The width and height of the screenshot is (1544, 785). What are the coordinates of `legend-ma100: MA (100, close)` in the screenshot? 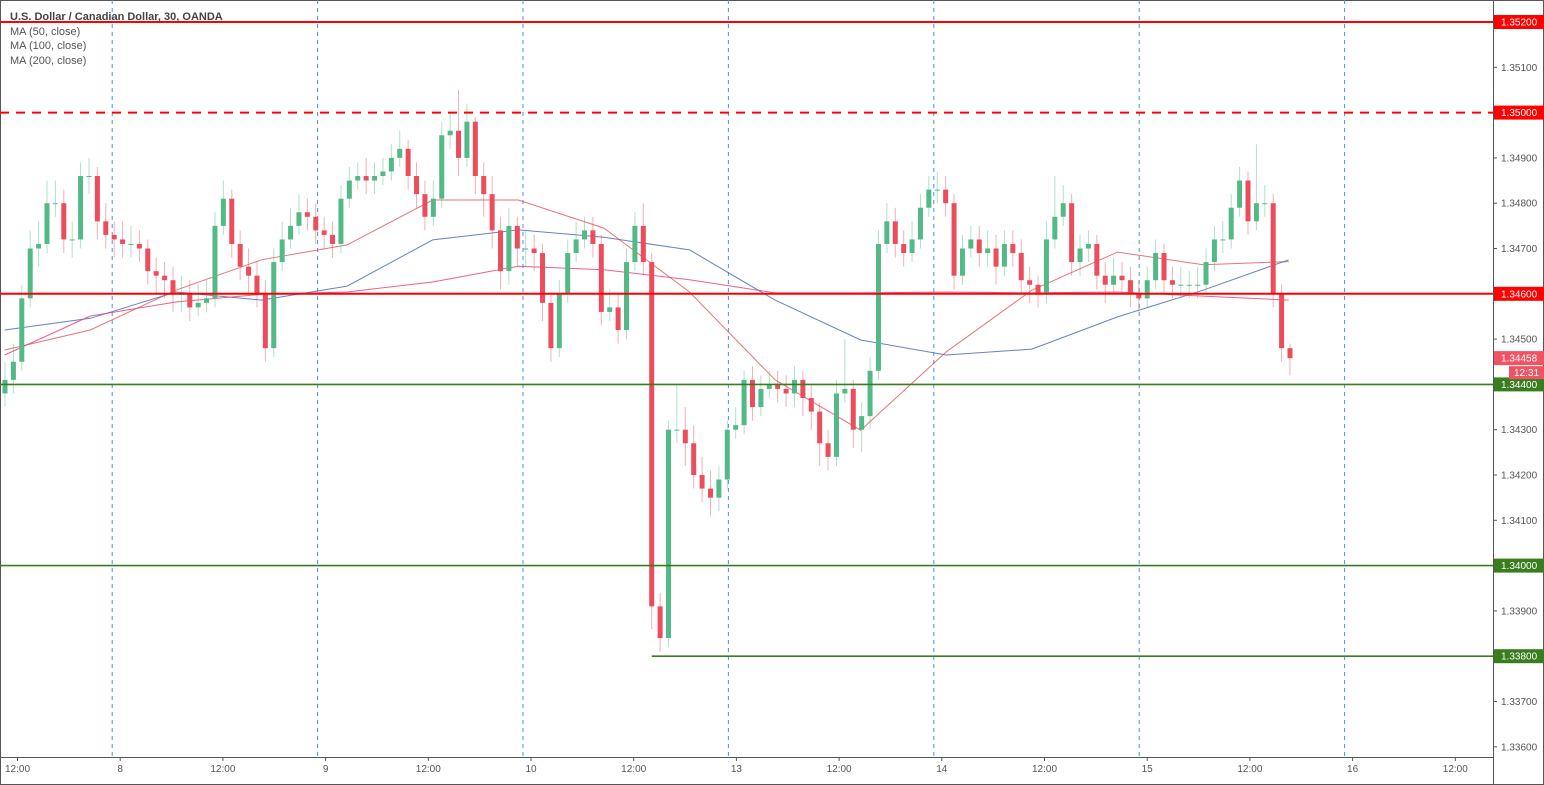 It's located at (48, 46).